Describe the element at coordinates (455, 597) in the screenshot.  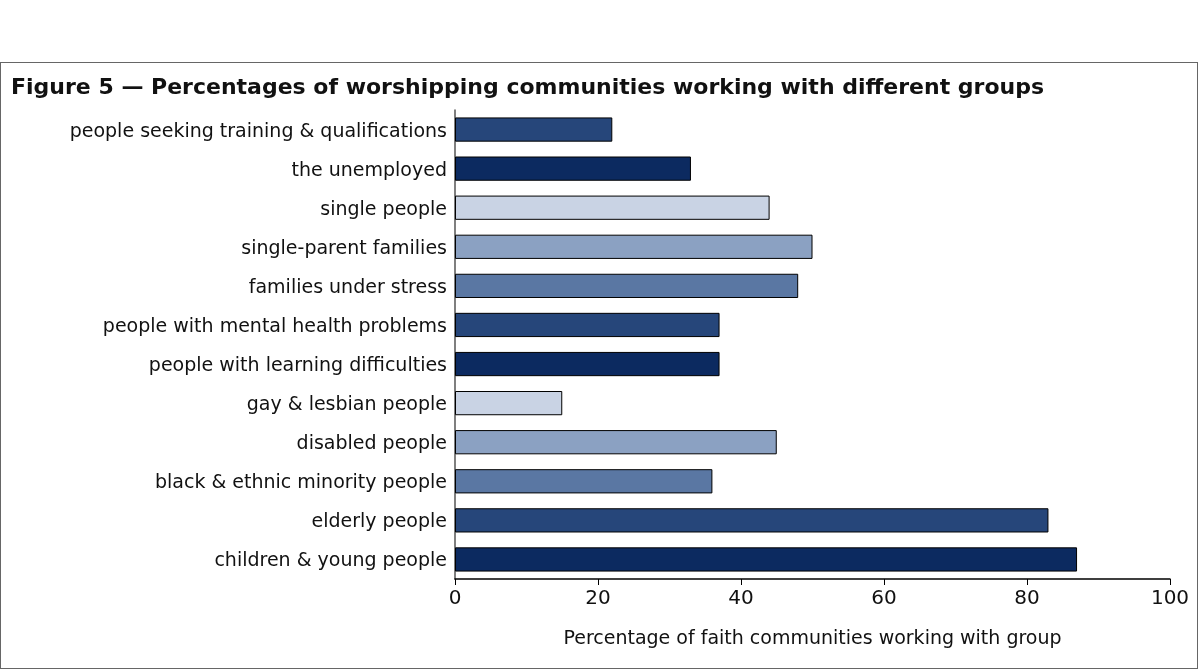
I see `x-tick-label: 0` at that location.